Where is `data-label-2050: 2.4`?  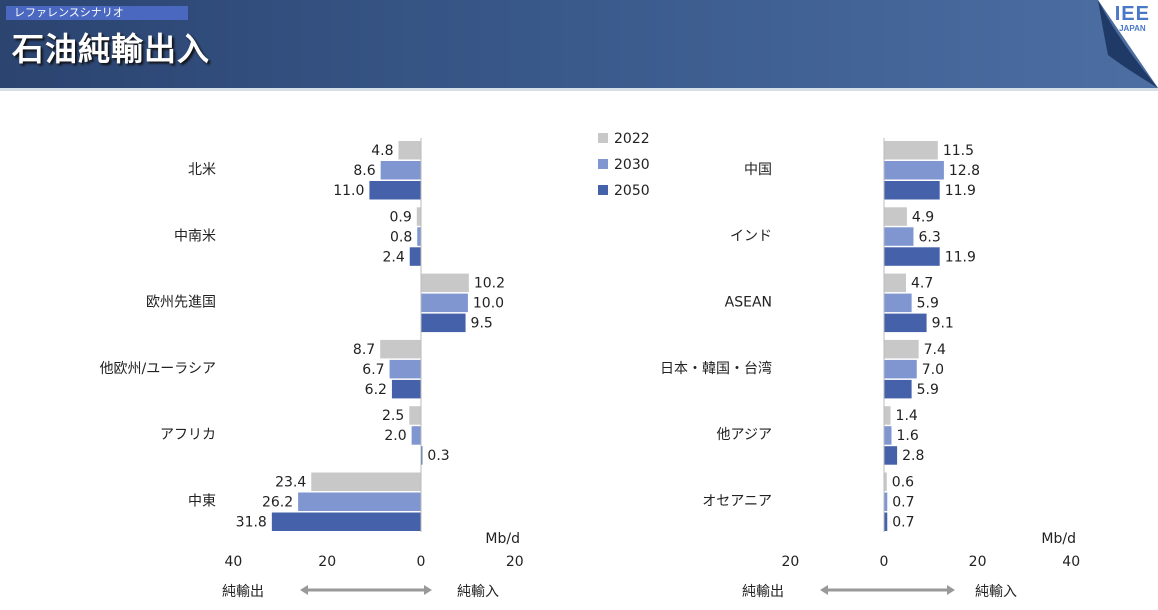 data-label-2050: 2.4 is located at coordinates (393, 257).